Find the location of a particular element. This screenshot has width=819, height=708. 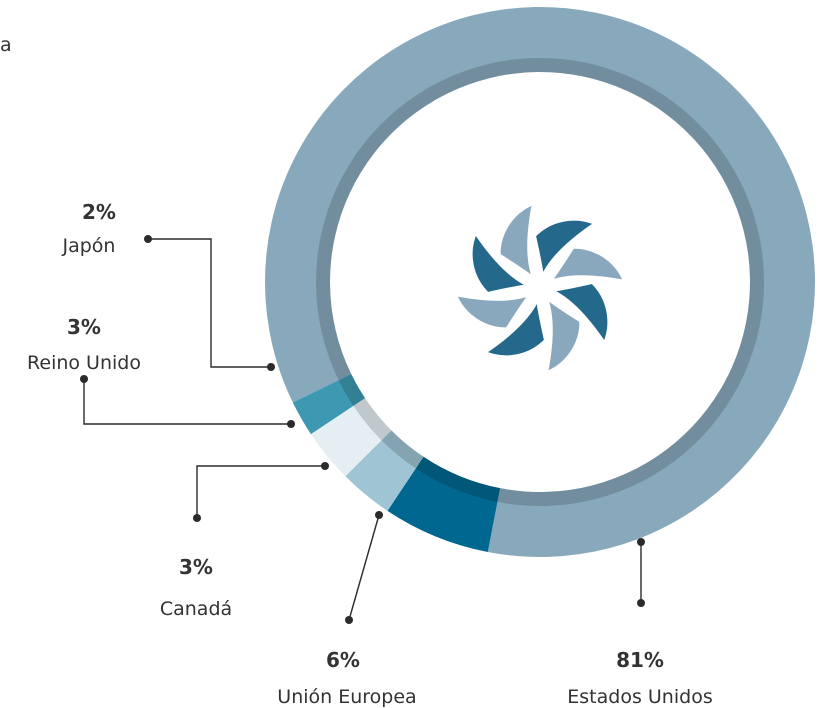

value-label-estados-unidos: 81% is located at coordinates (640, 660).